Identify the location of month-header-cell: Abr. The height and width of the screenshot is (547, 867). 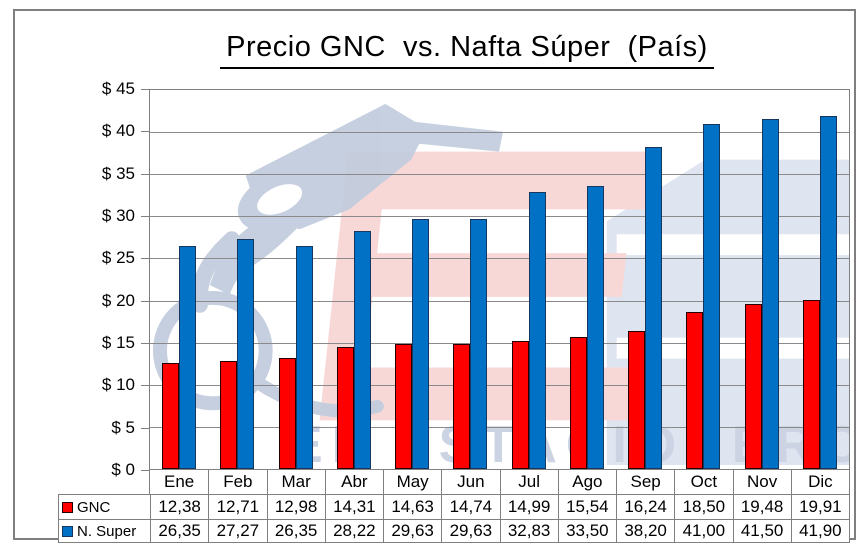
(353, 482).